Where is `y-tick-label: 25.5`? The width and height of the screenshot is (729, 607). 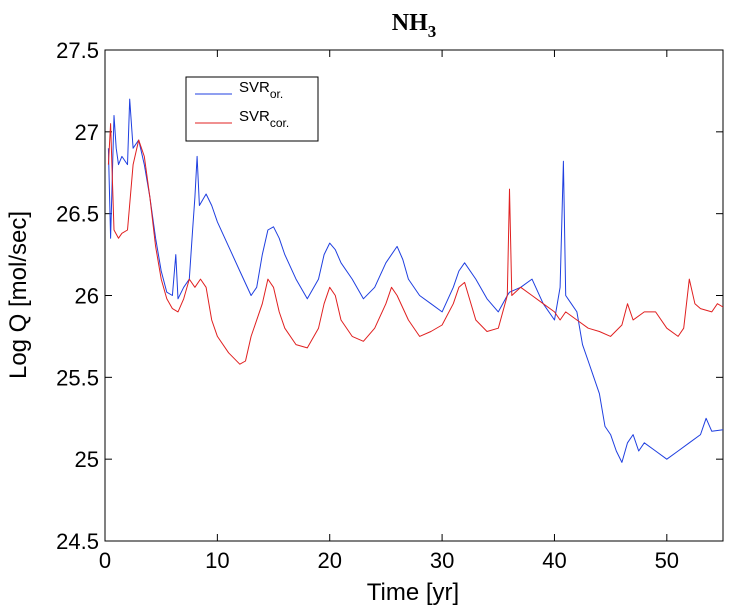 y-tick-label: 25.5 is located at coordinates (77, 377).